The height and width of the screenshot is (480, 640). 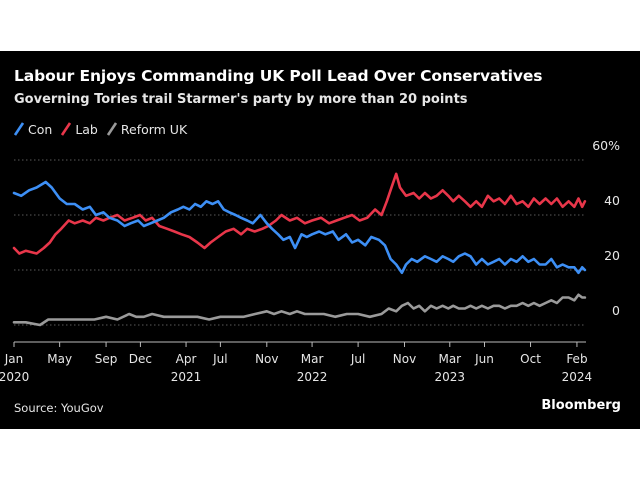 What do you see at coordinates (105, 129) in the screenshot?
I see `legend: Con Lab Reform UK` at bounding box center [105, 129].